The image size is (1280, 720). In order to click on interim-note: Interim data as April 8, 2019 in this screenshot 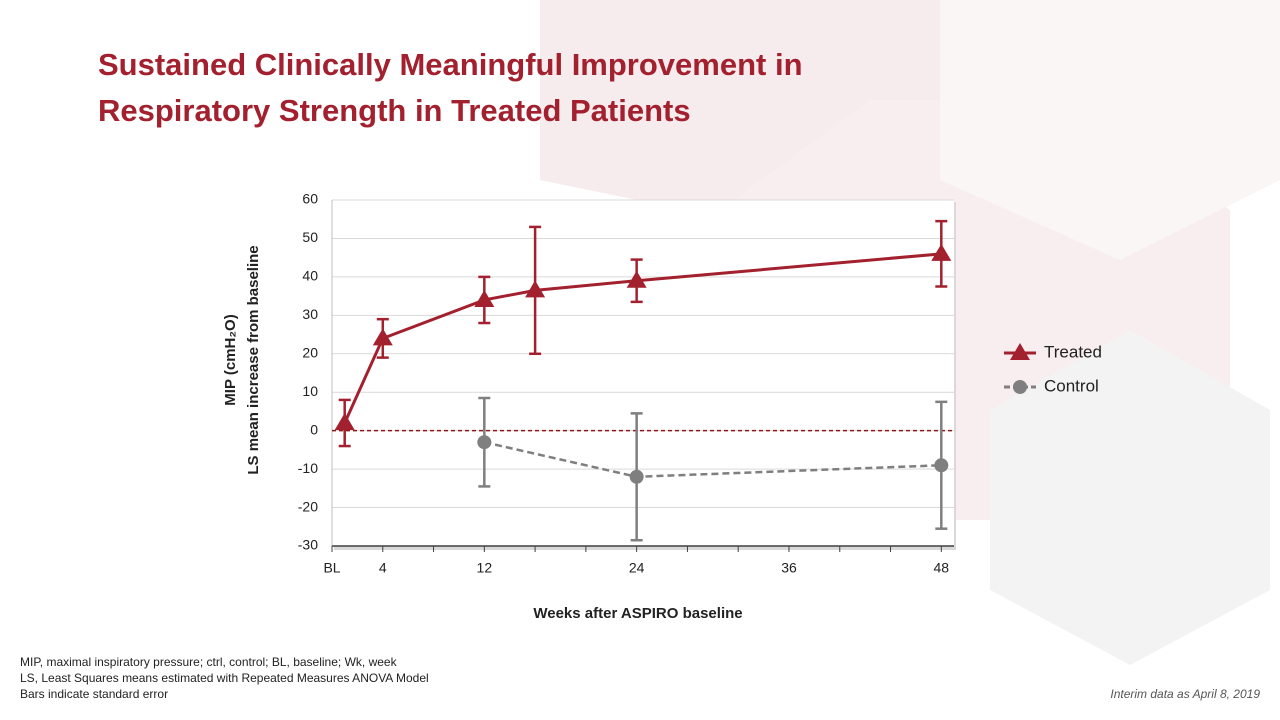, I will do `click(1185, 694)`.